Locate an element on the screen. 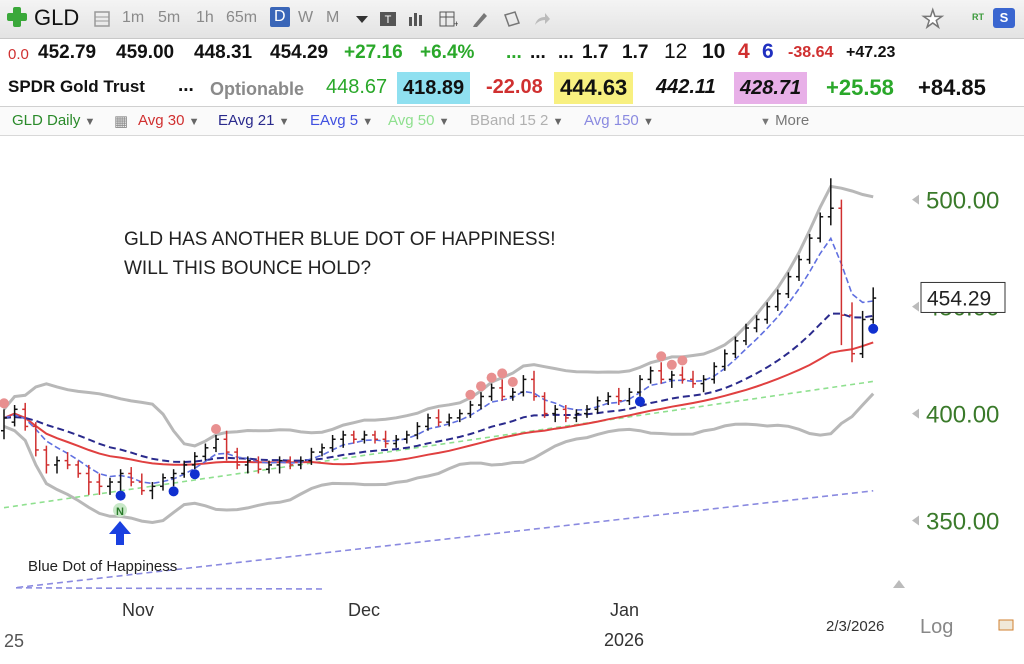 This screenshot has width=1024, height=664. svg-text: T is located at coordinates (388, 20).